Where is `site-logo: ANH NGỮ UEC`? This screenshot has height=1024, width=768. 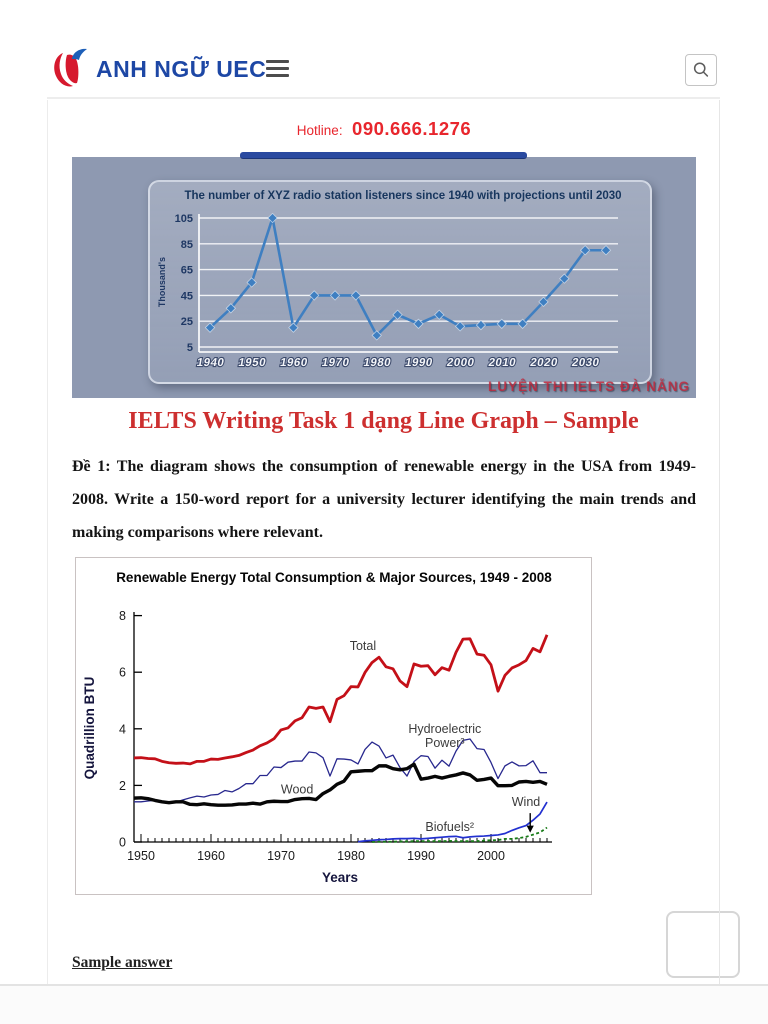 site-logo: ANH NGỮ UEC is located at coordinates (158, 69).